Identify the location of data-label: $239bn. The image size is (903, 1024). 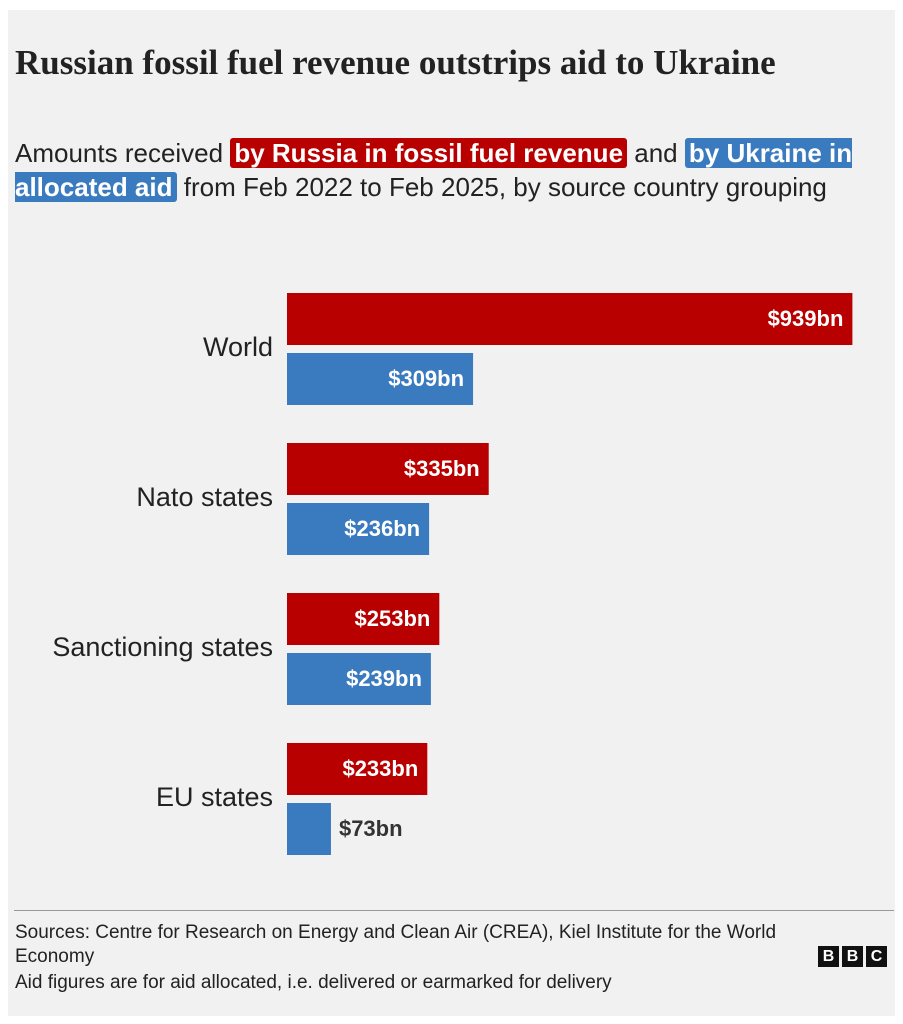
(384, 678).